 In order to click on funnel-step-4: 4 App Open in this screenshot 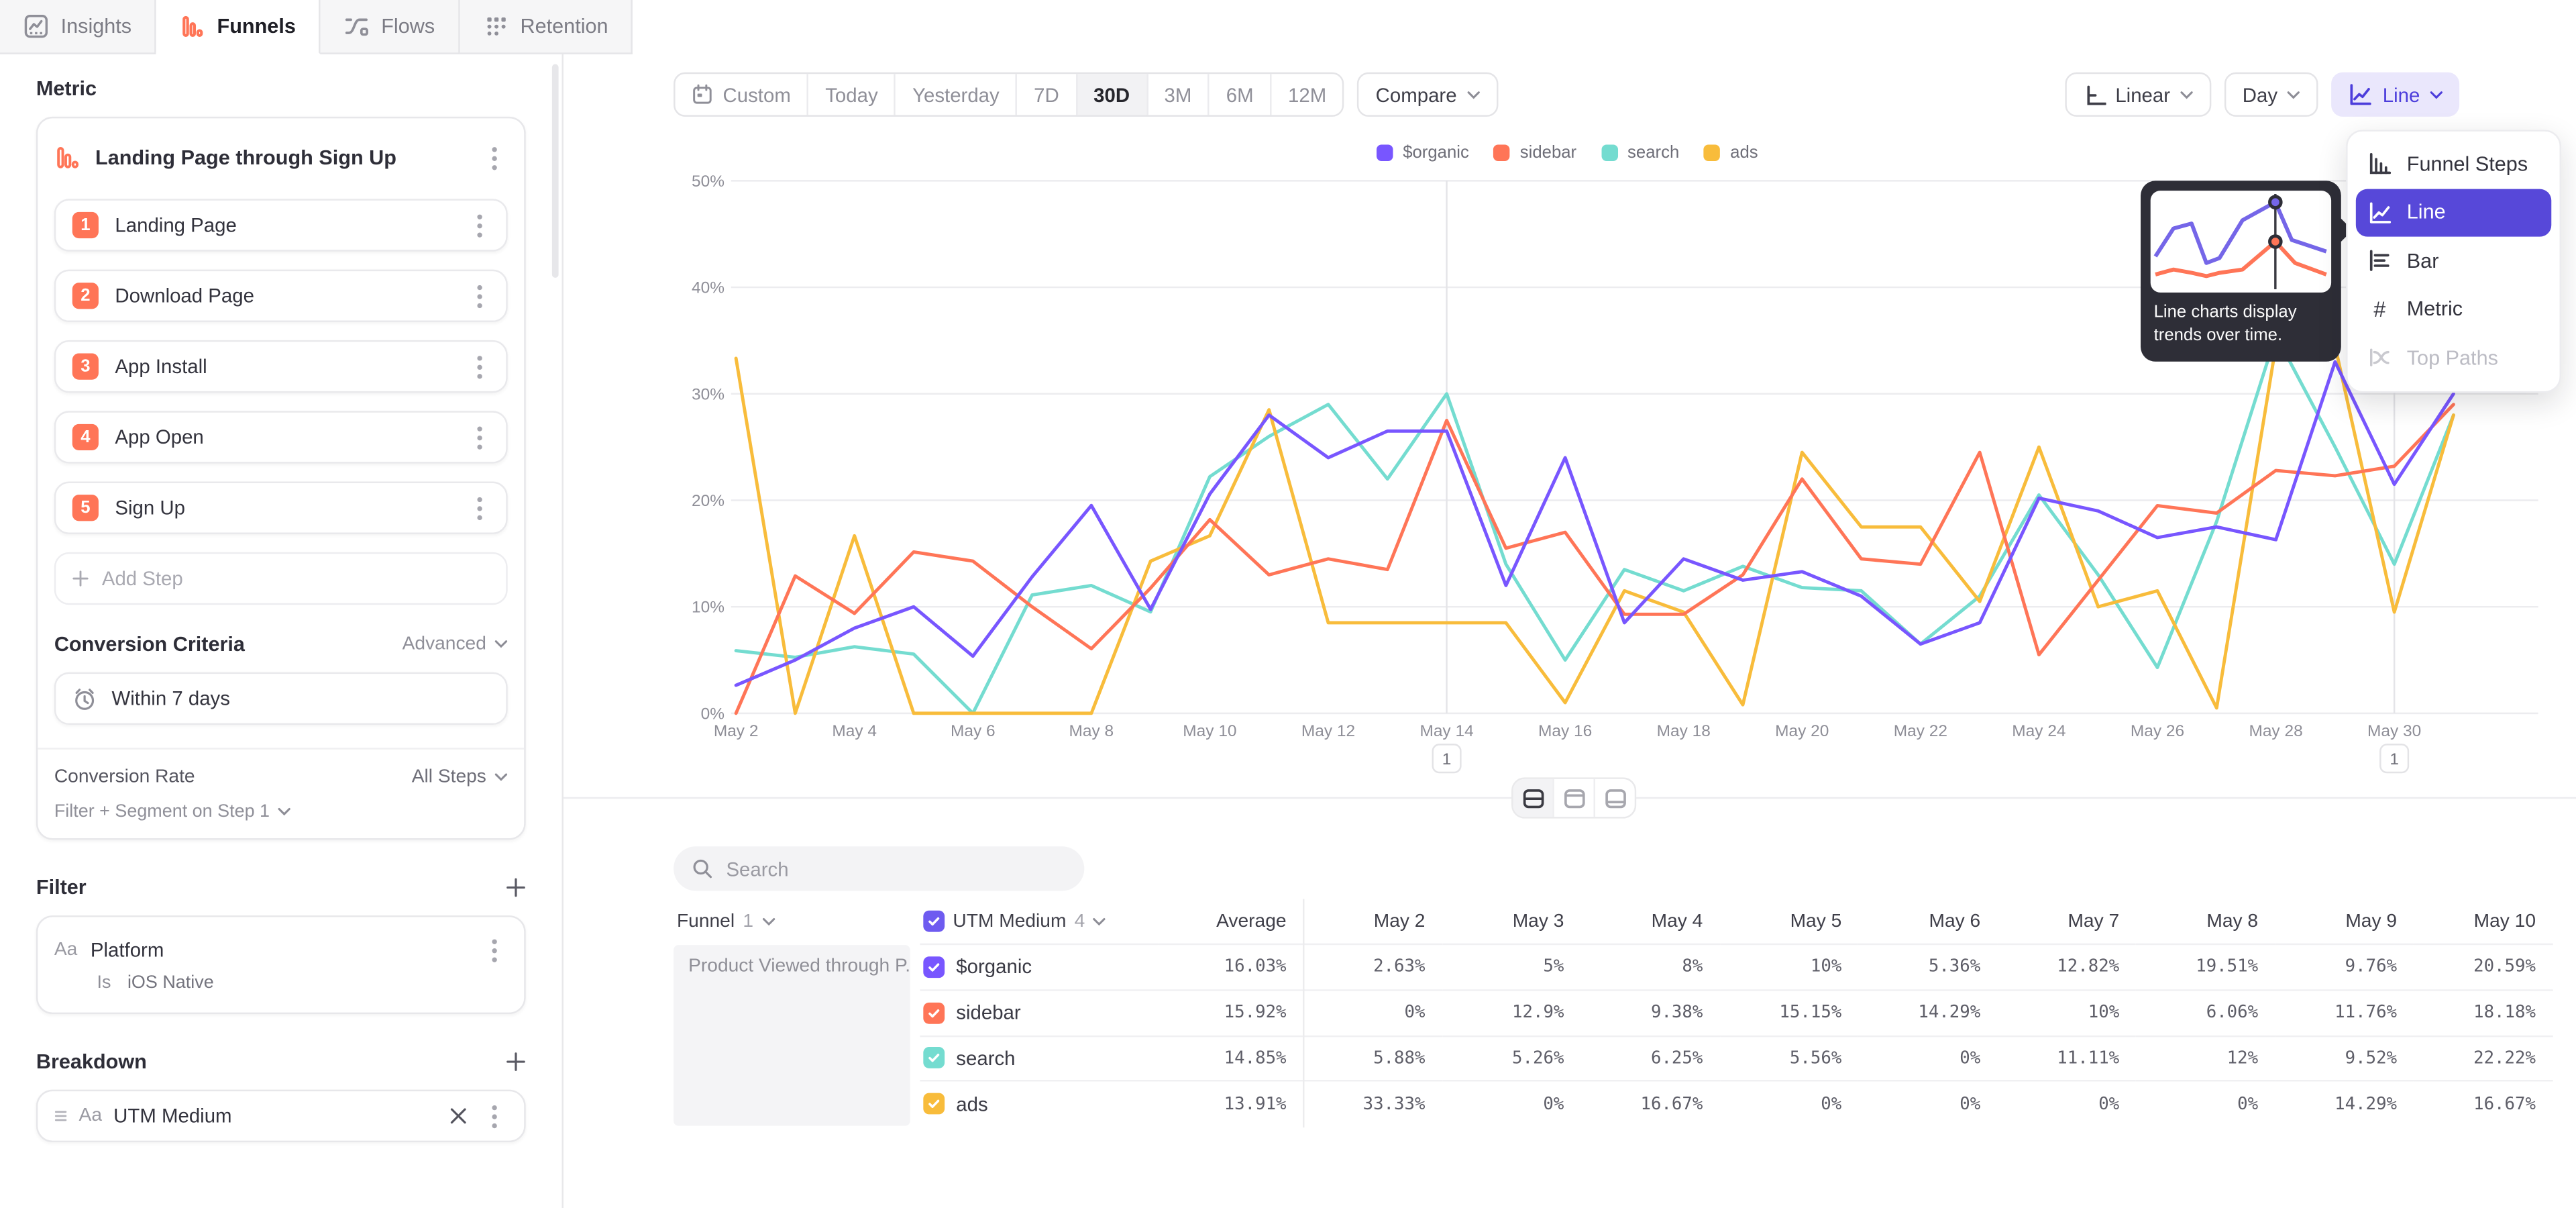, I will do `click(281, 438)`.